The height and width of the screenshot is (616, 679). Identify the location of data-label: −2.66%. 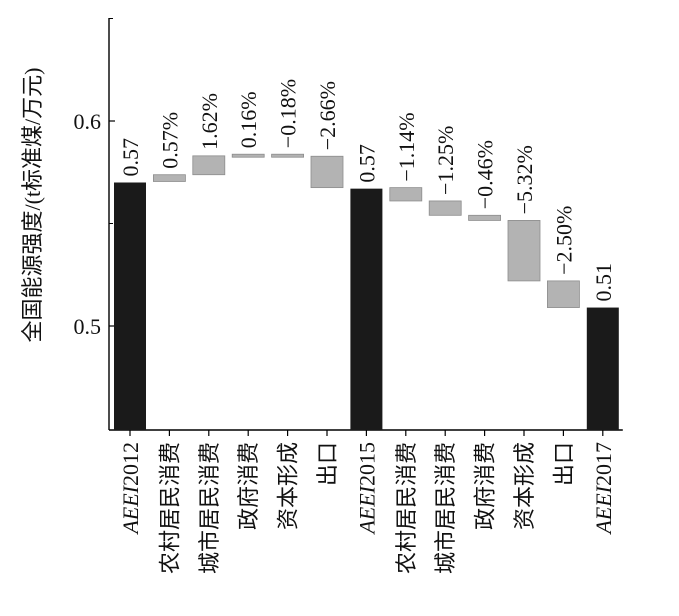
(327, 115).